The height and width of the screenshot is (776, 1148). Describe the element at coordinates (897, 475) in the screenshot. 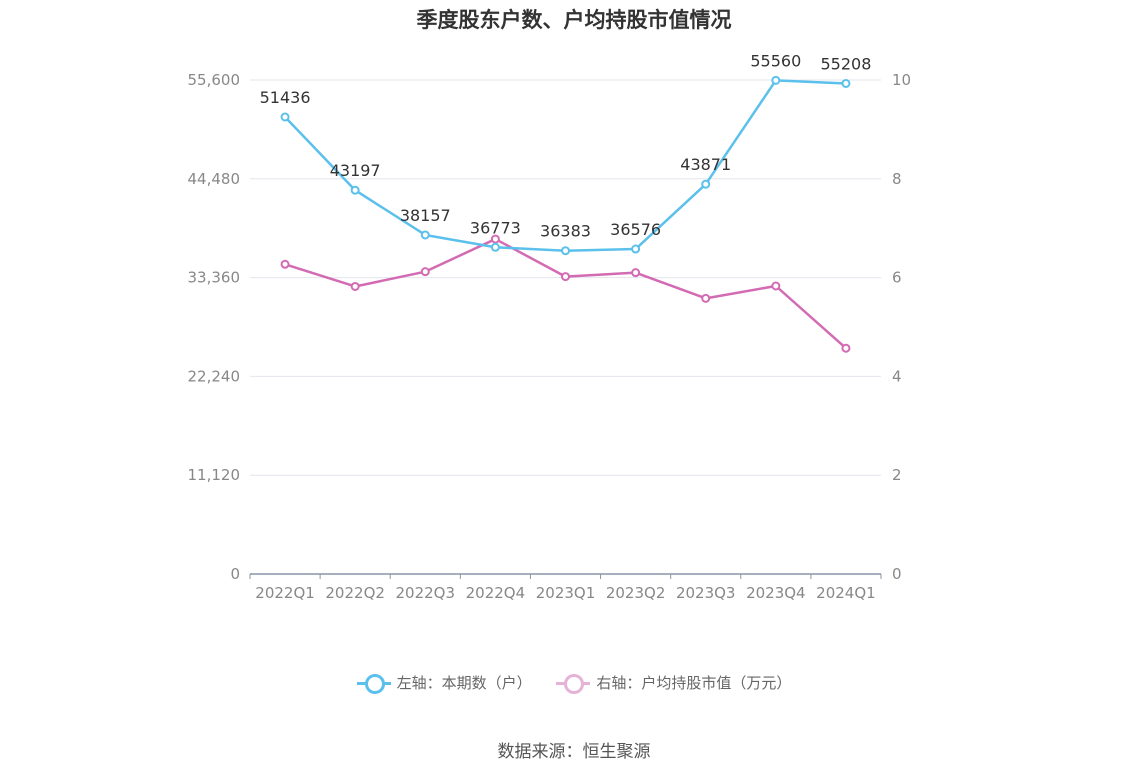

I see `right-tick-label: 2` at that location.